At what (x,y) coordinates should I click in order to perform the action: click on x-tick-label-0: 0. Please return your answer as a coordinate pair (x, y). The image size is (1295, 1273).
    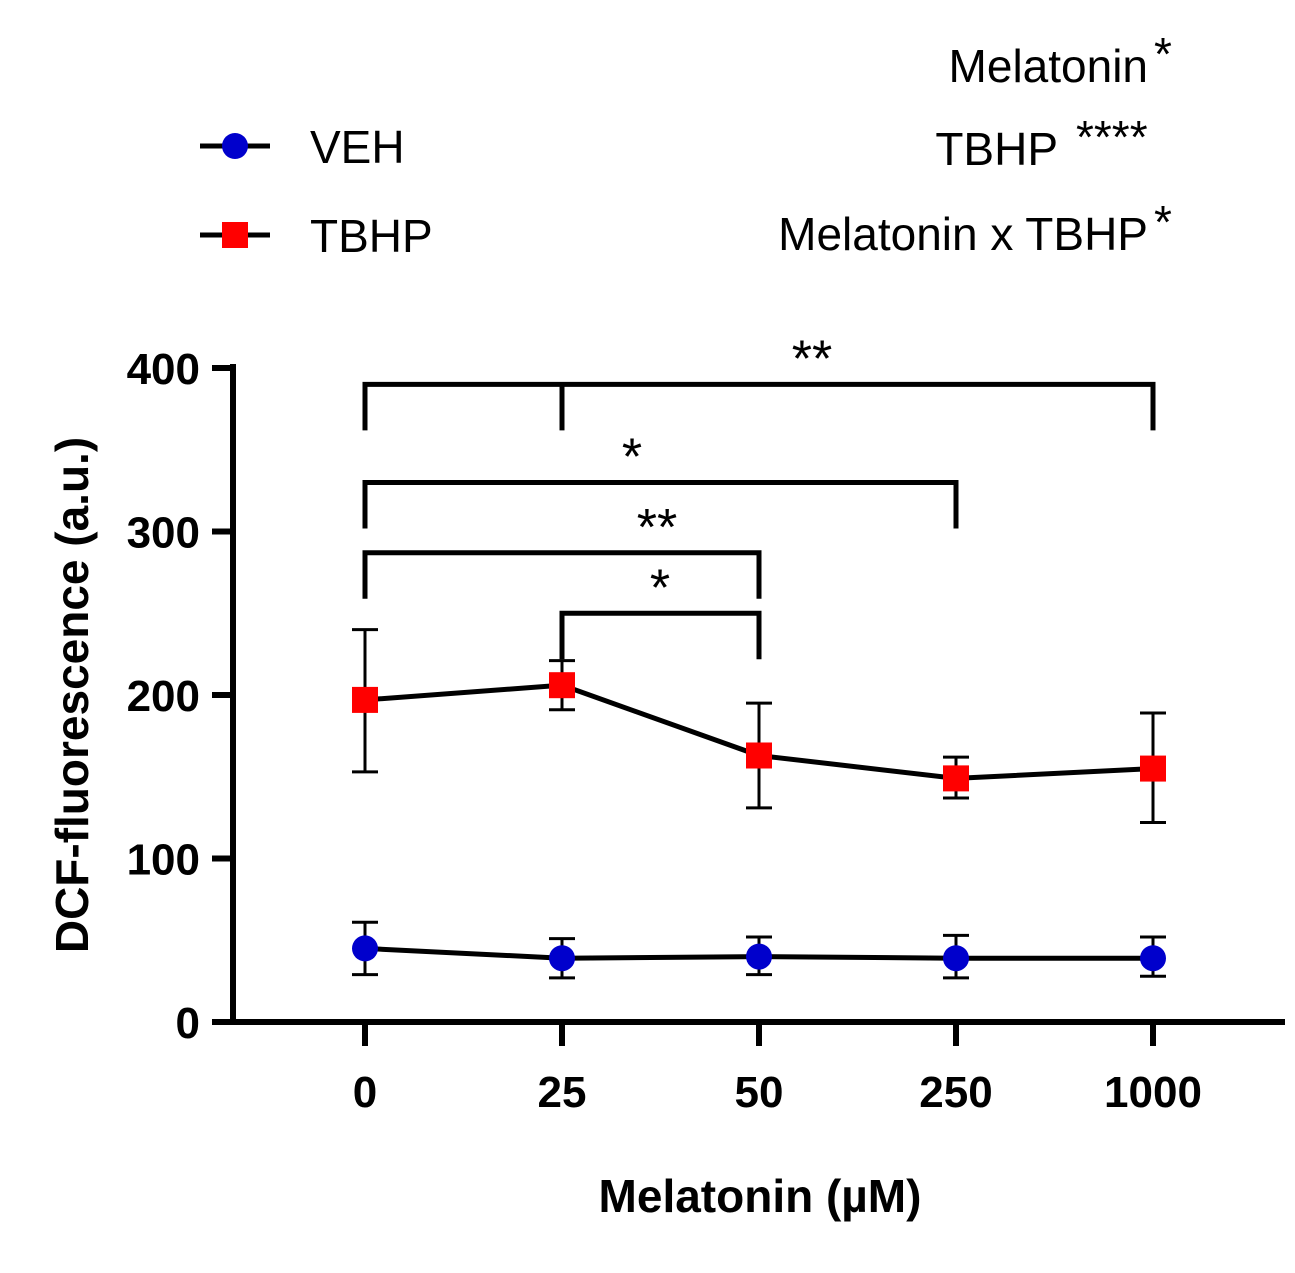
    Looking at the image, I should click on (365, 1092).